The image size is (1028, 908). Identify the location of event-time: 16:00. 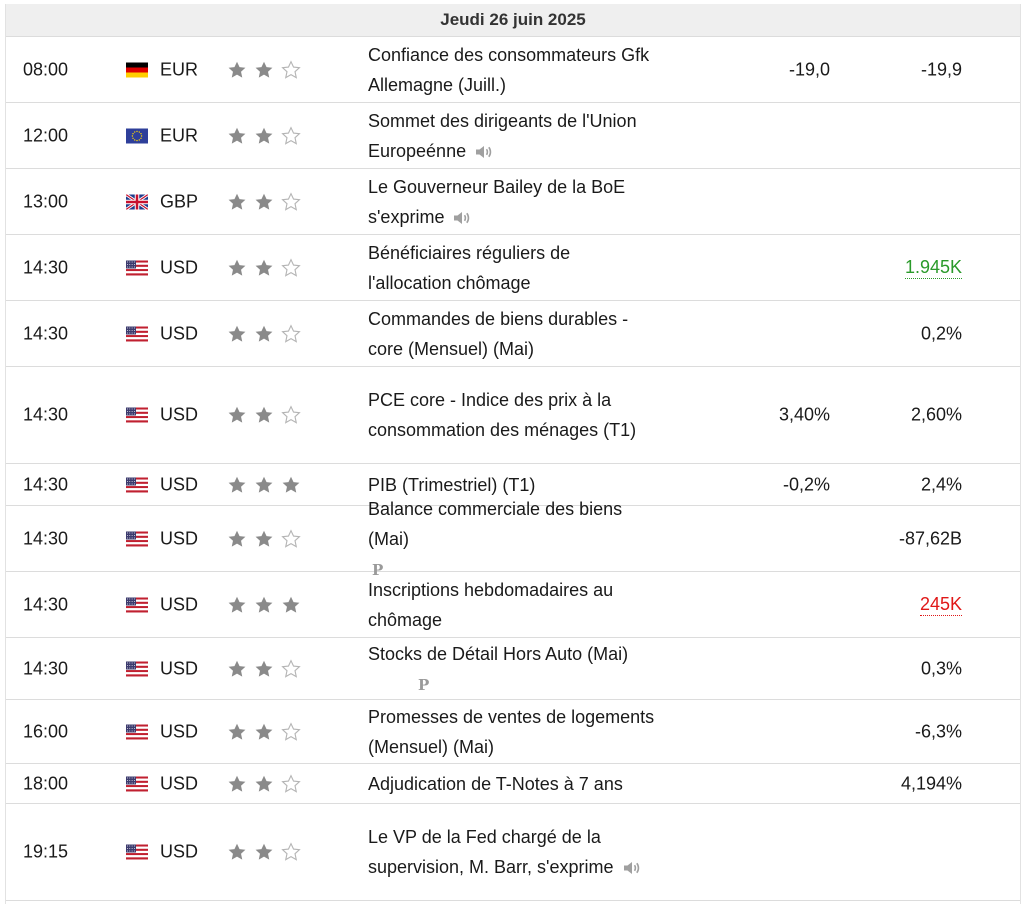
(46, 731).